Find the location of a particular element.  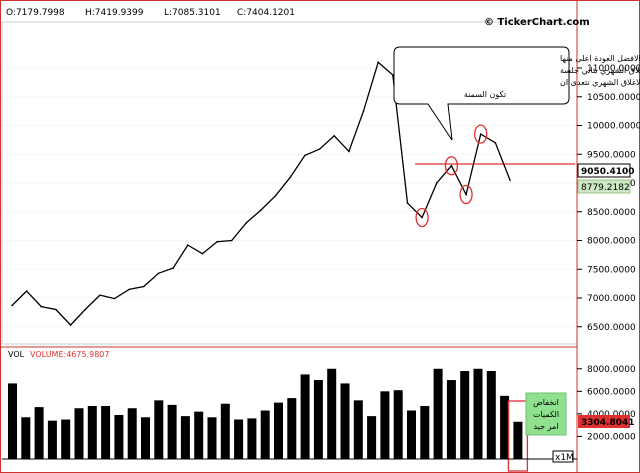

volume-highlight-box is located at coordinates (518, 436).